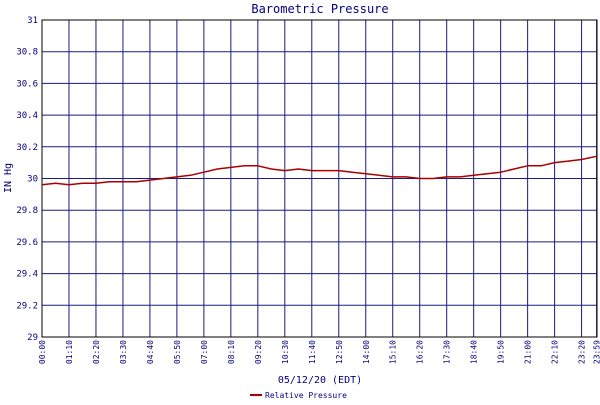  What do you see at coordinates (231, 352) in the screenshot?
I see `x-tick-label: 08:10` at bounding box center [231, 352].